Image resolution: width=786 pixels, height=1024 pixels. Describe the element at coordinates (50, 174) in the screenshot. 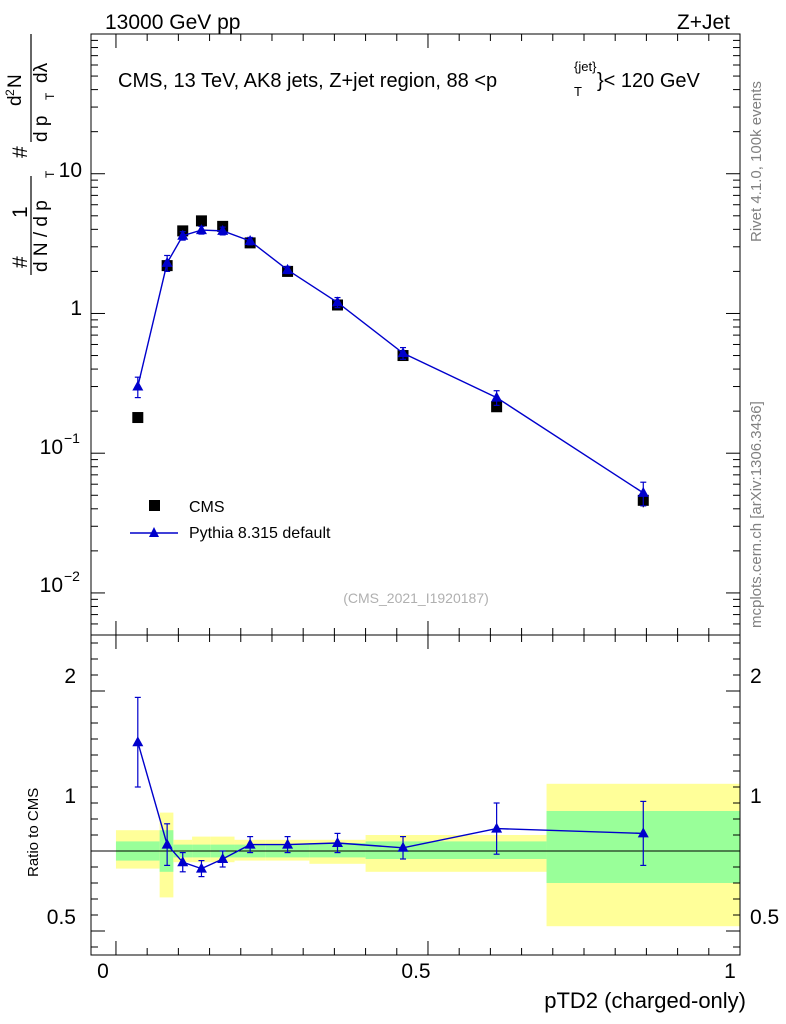

I see `ylabel-denominator-1-sub: T` at that location.